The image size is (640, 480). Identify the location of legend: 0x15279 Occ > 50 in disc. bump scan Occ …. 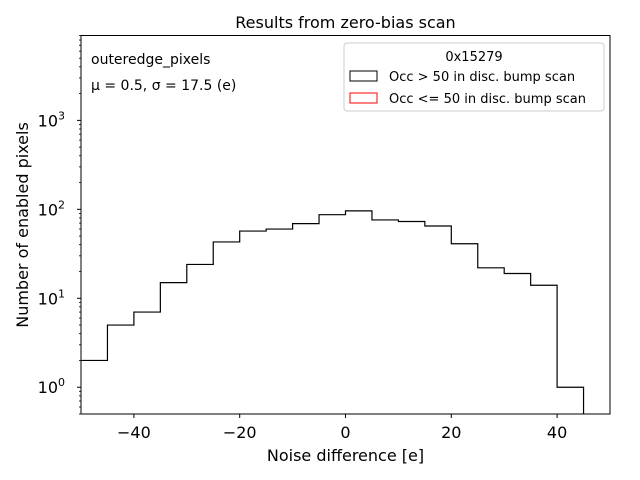
(474, 77).